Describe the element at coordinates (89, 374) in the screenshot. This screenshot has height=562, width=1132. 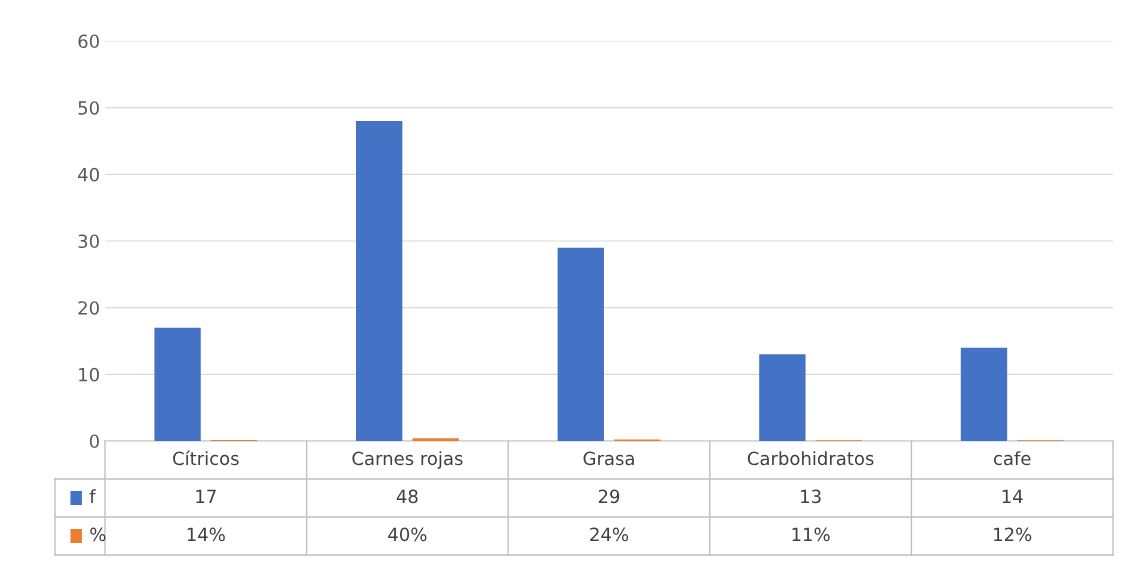
I see `y-tick-label: 10` at that location.